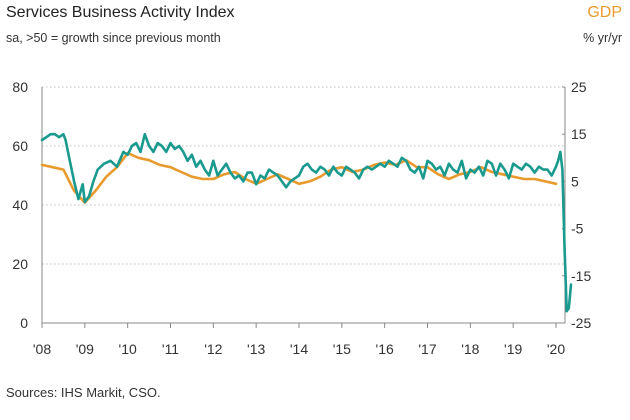 This screenshot has height=420, width=630. Describe the element at coordinates (256, 349) in the screenshot. I see `x-tick-label: '13` at that location.